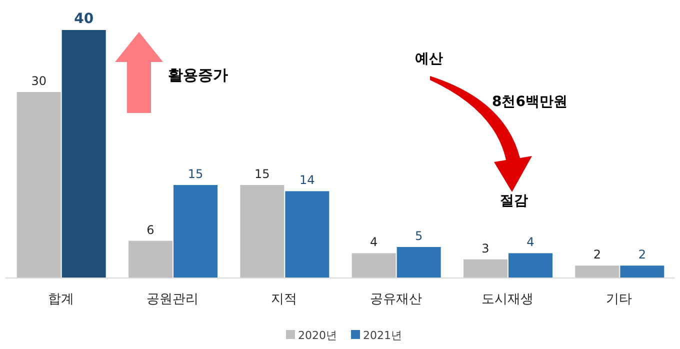 The image size is (680, 349). What do you see at coordinates (317, 335) in the screenshot?
I see `legend-label: 2020년` at bounding box center [317, 335].